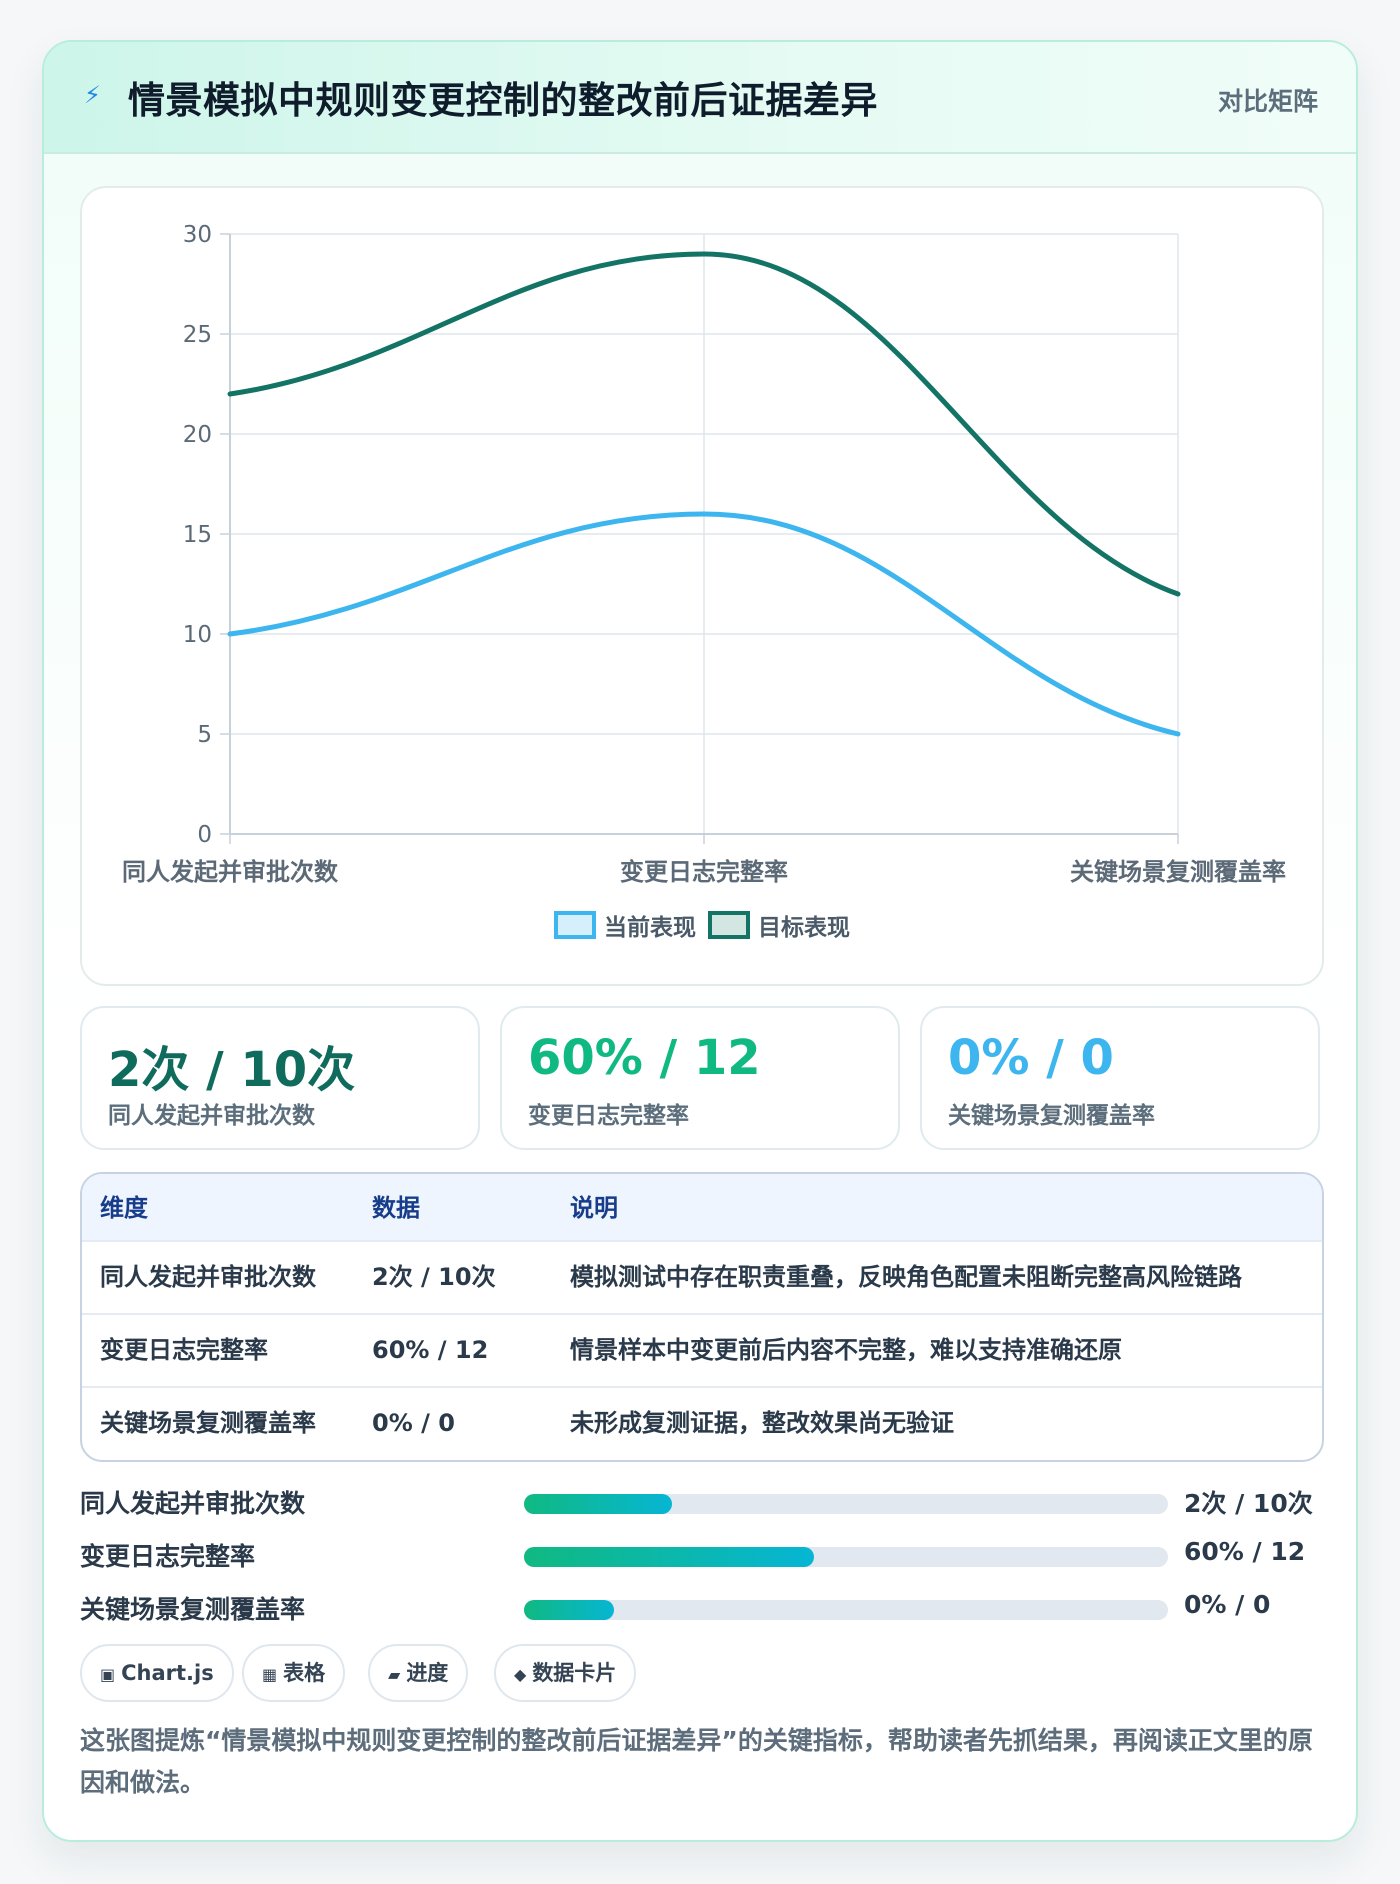  What do you see at coordinates (92, 95) in the screenshot?
I see `lightning-icon: ⚡` at bounding box center [92, 95].